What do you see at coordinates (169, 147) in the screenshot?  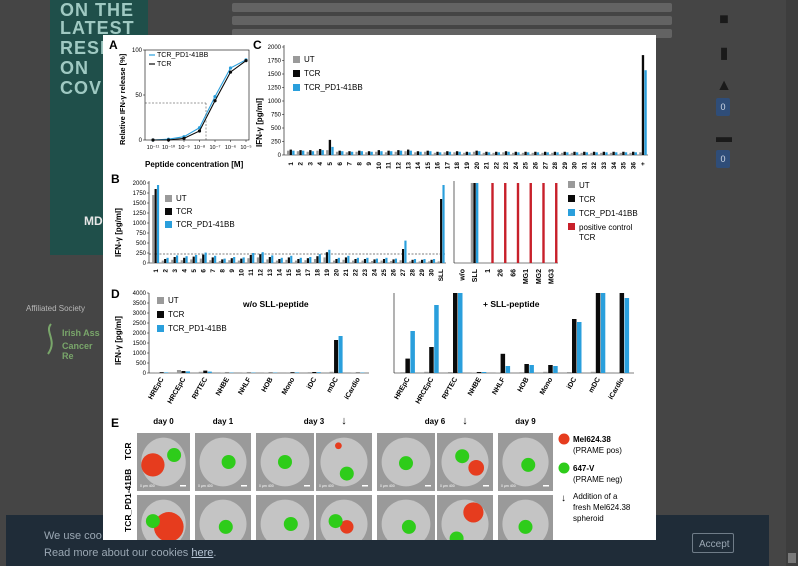 I see `x-tick-label: 10⁻¹⁰` at bounding box center [169, 147].